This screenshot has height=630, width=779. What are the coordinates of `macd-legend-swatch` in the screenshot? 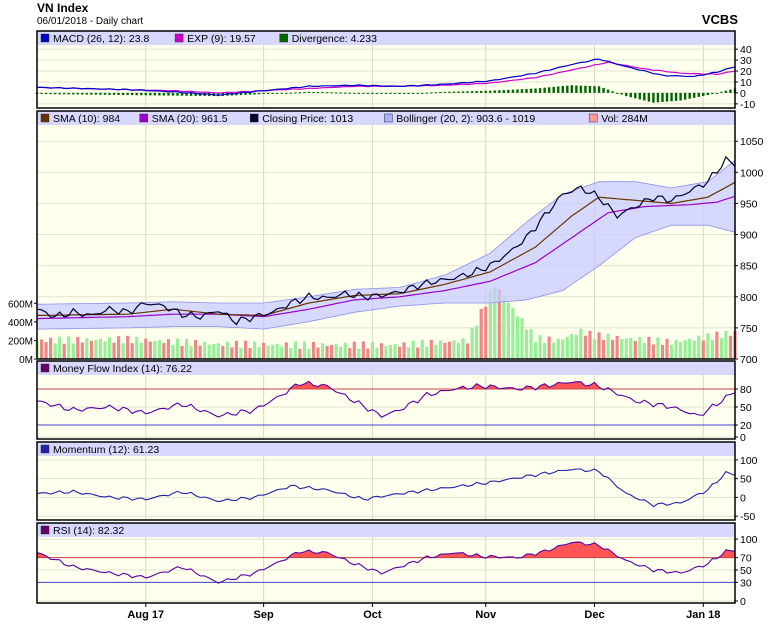 It's located at (179, 38).